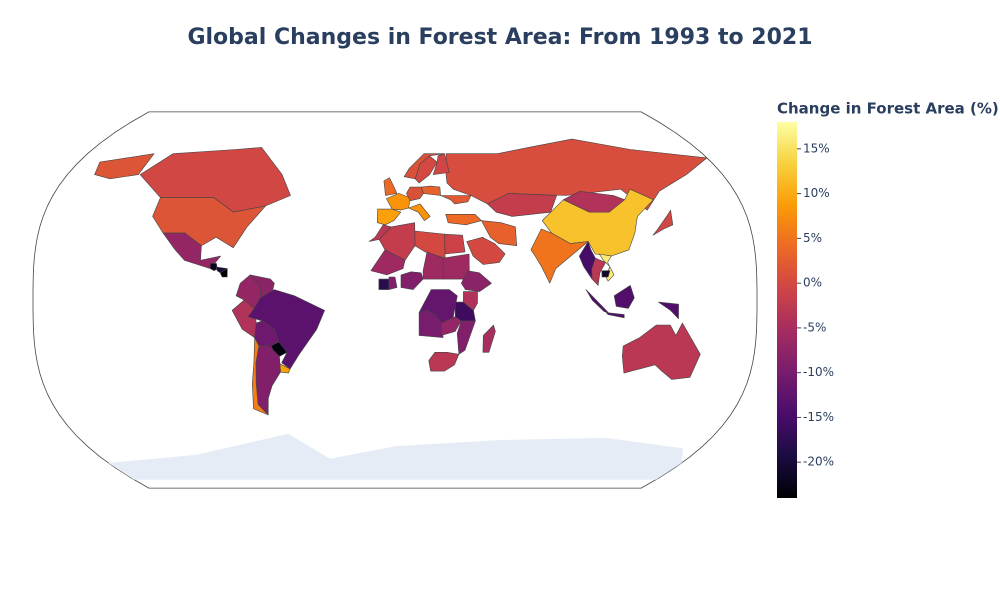 The image size is (1000, 600). What do you see at coordinates (814, 327) in the screenshot?
I see `colorbar-tick-label: -5%` at bounding box center [814, 327].